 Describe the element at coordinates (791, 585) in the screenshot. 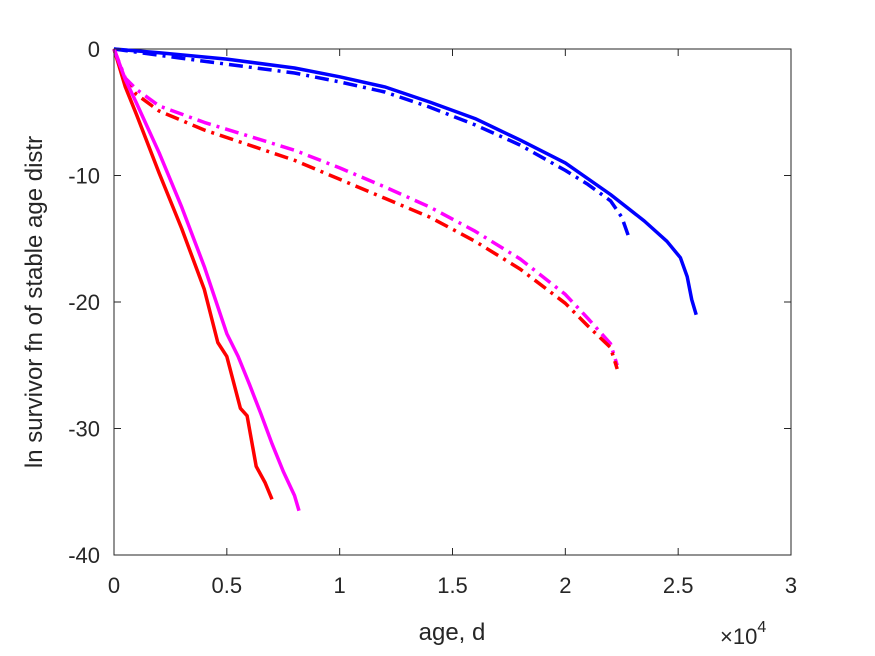

I see `x-tick-label: 3` at that location.